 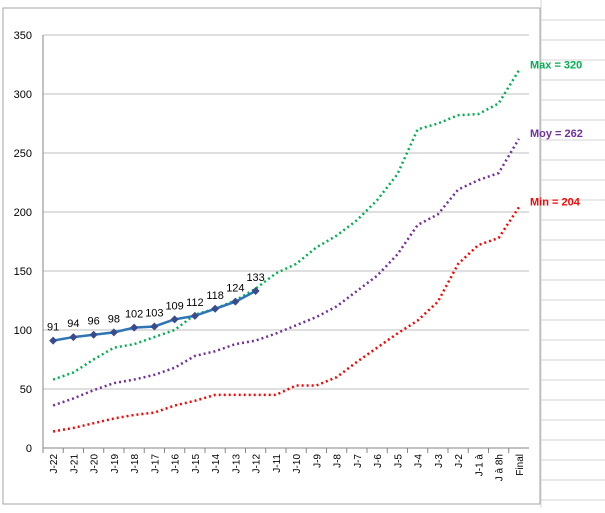 I want to click on x-tick-label: J-14, so click(x=216, y=464).